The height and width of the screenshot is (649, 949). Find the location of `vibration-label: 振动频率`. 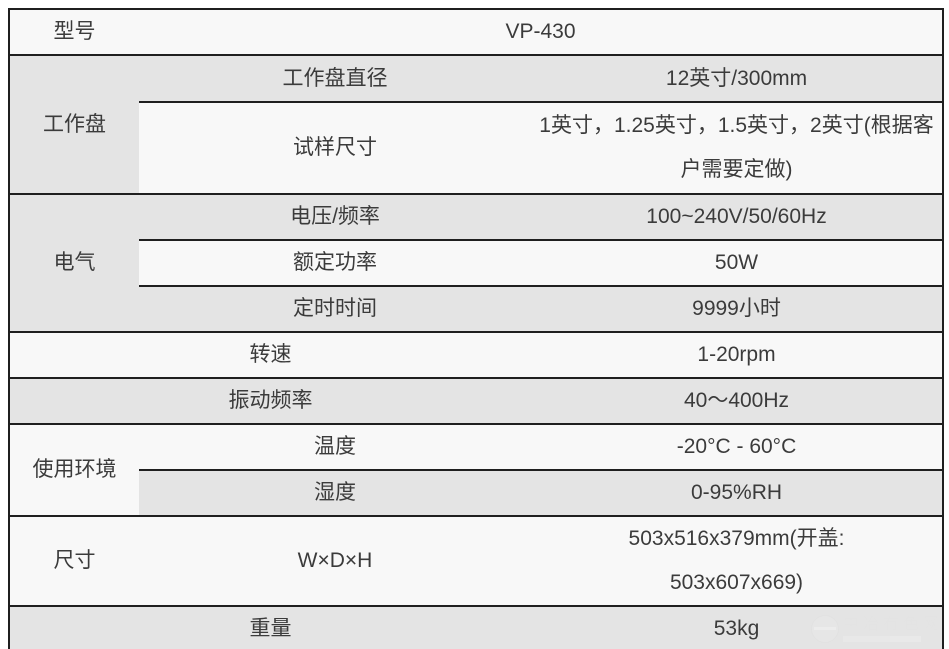

vibration-label: 振动频率 is located at coordinates (270, 400).